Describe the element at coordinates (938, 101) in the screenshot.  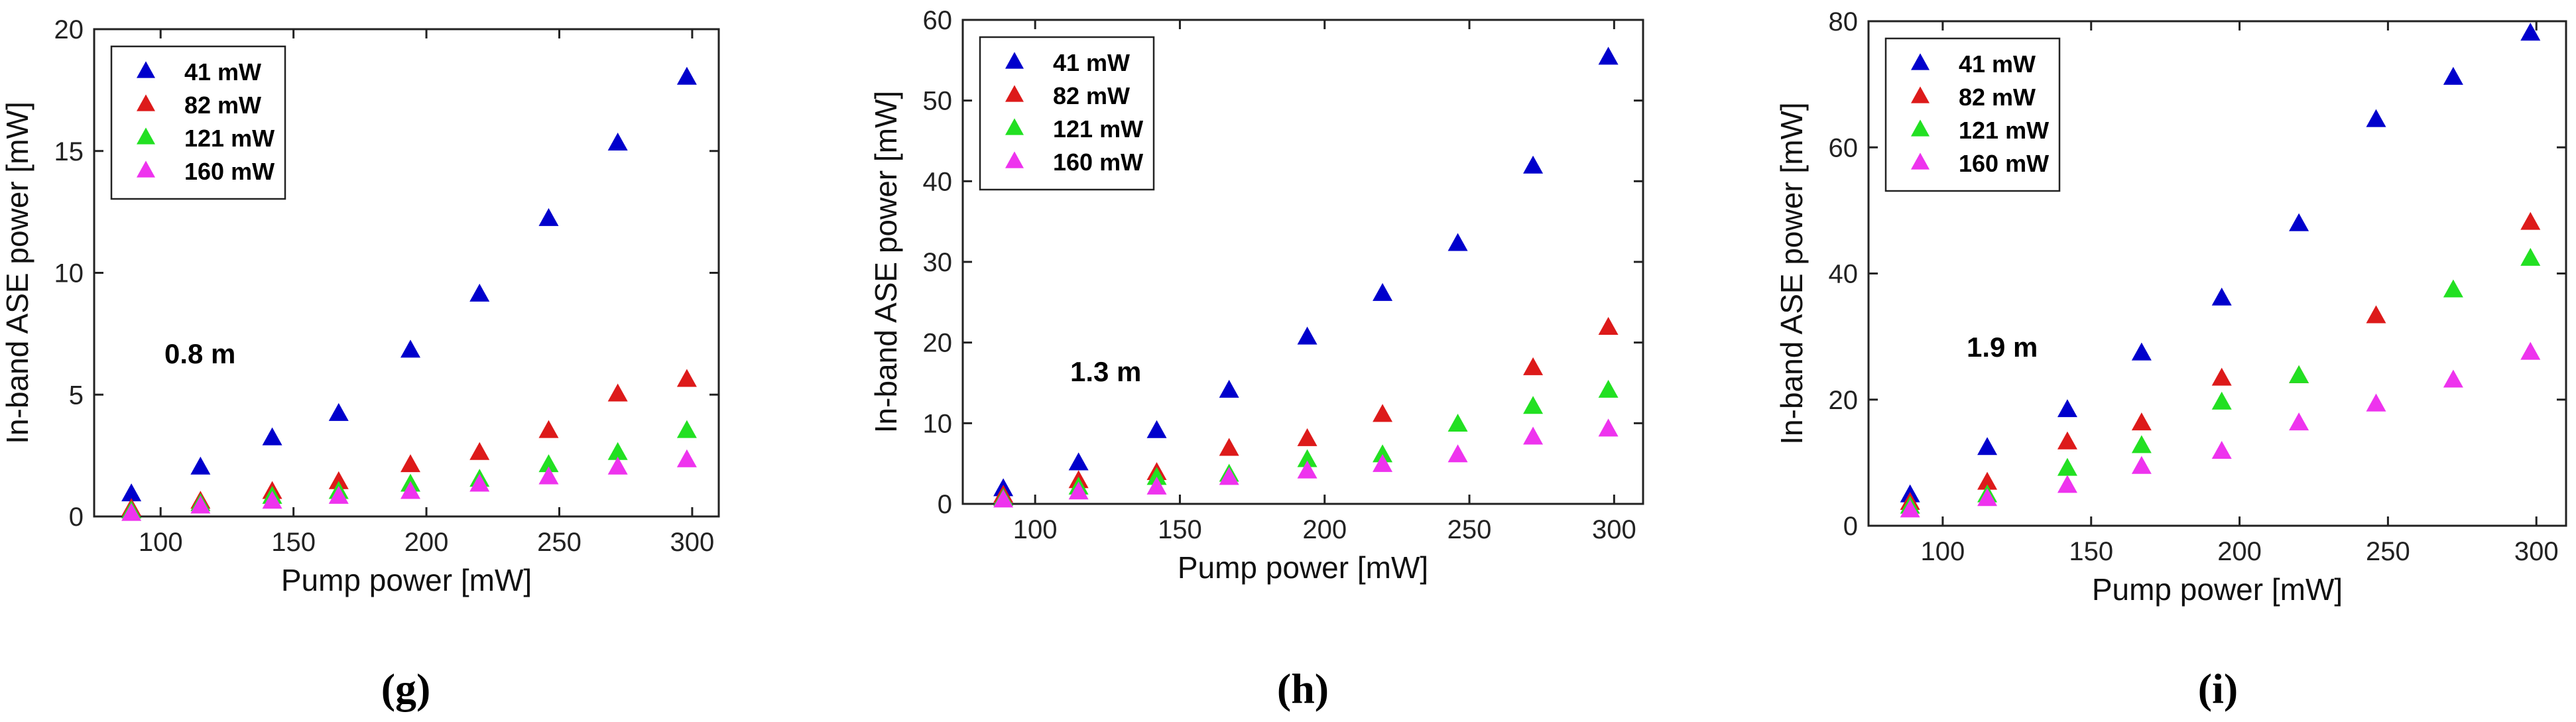
I see `y-tick-label: 50` at that location.